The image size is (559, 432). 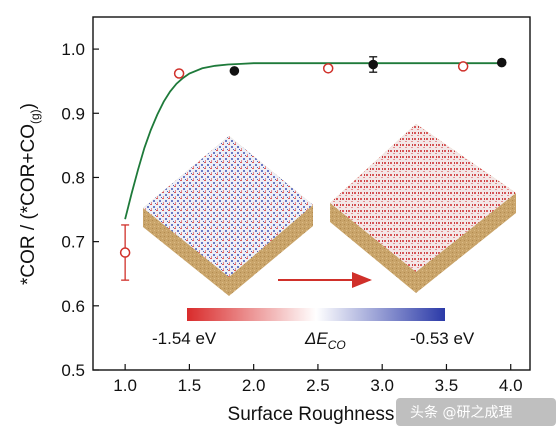 What do you see at coordinates (318, 385) in the screenshot?
I see `x-tick-label: 2.5` at bounding box center [318, 385].